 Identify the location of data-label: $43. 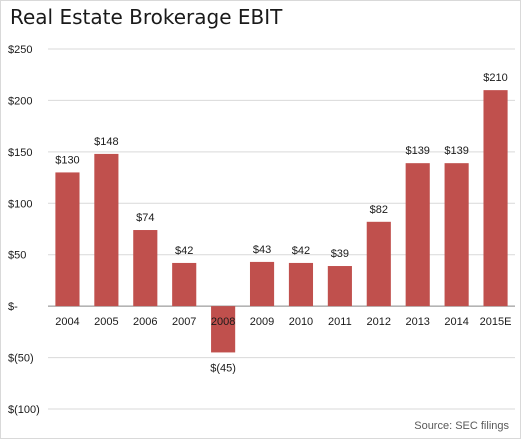
(262, 250).